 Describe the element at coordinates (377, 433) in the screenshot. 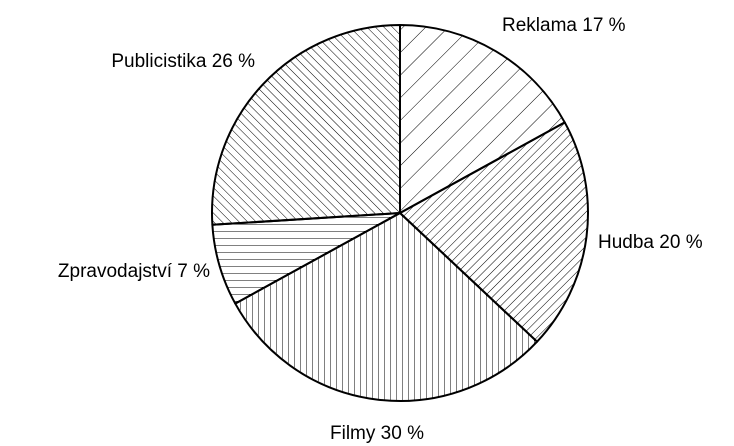

I see `slice-label: Filmy 30 %` at that location.